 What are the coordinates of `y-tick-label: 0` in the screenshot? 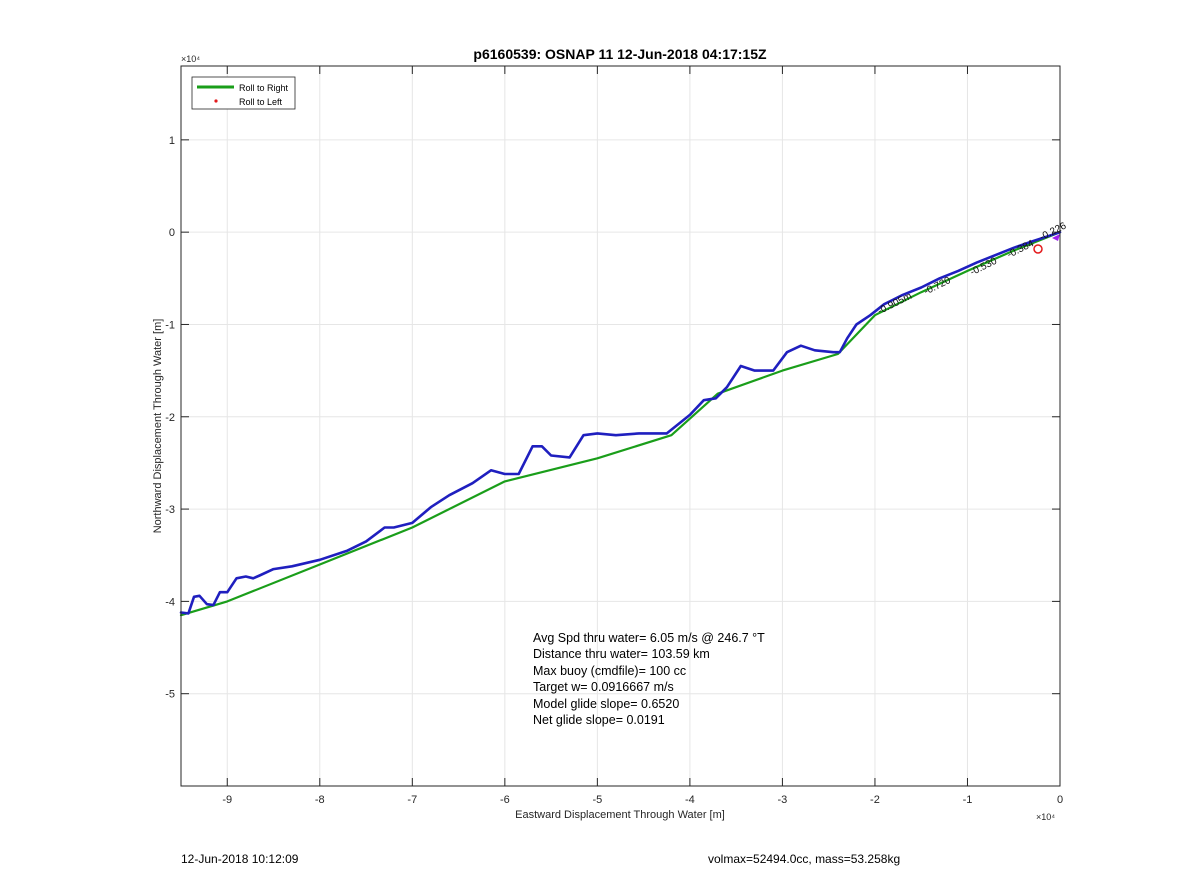 It's located at (172, 233).